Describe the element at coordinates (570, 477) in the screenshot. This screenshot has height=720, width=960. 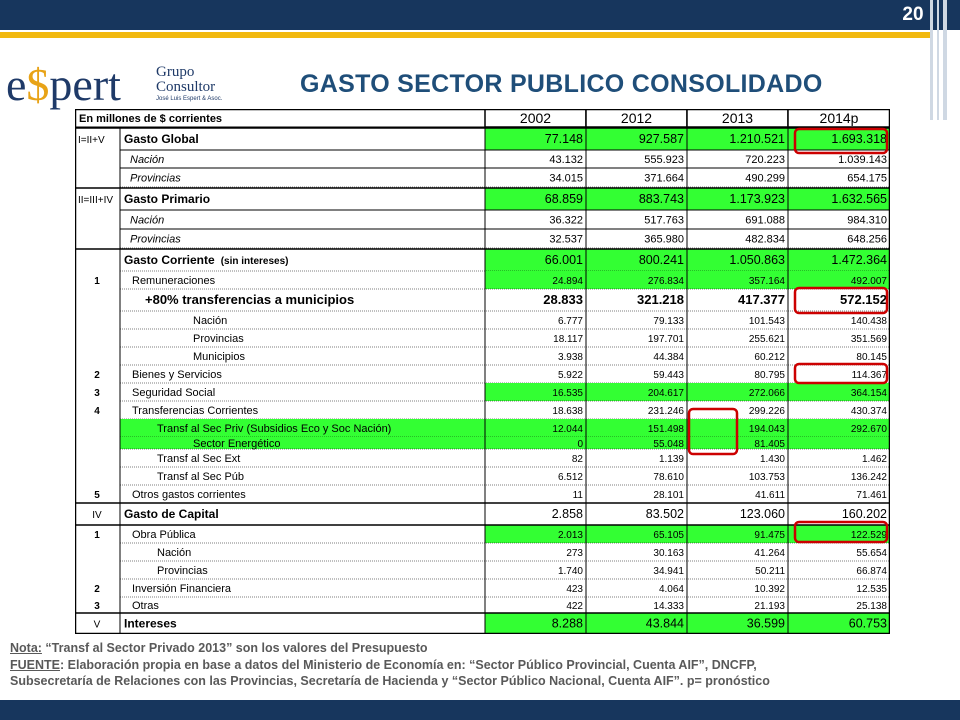
I see `row-value: 6.512` at that location.